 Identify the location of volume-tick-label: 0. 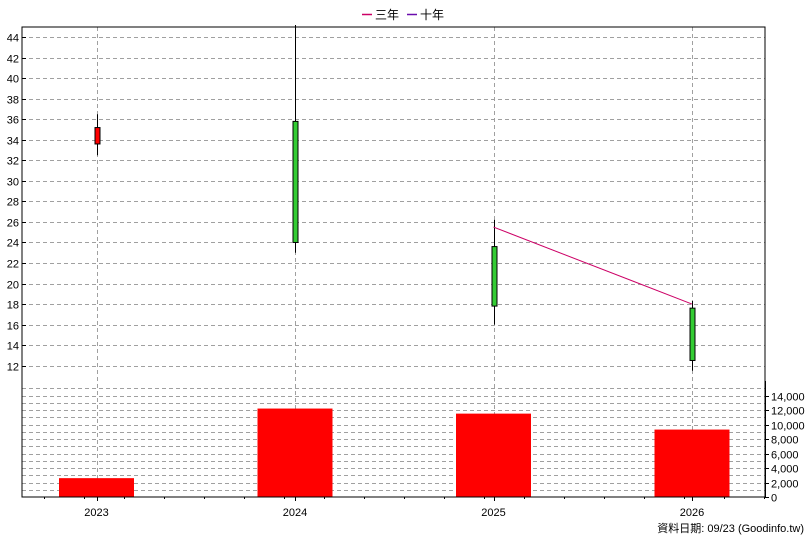
(774, 499).